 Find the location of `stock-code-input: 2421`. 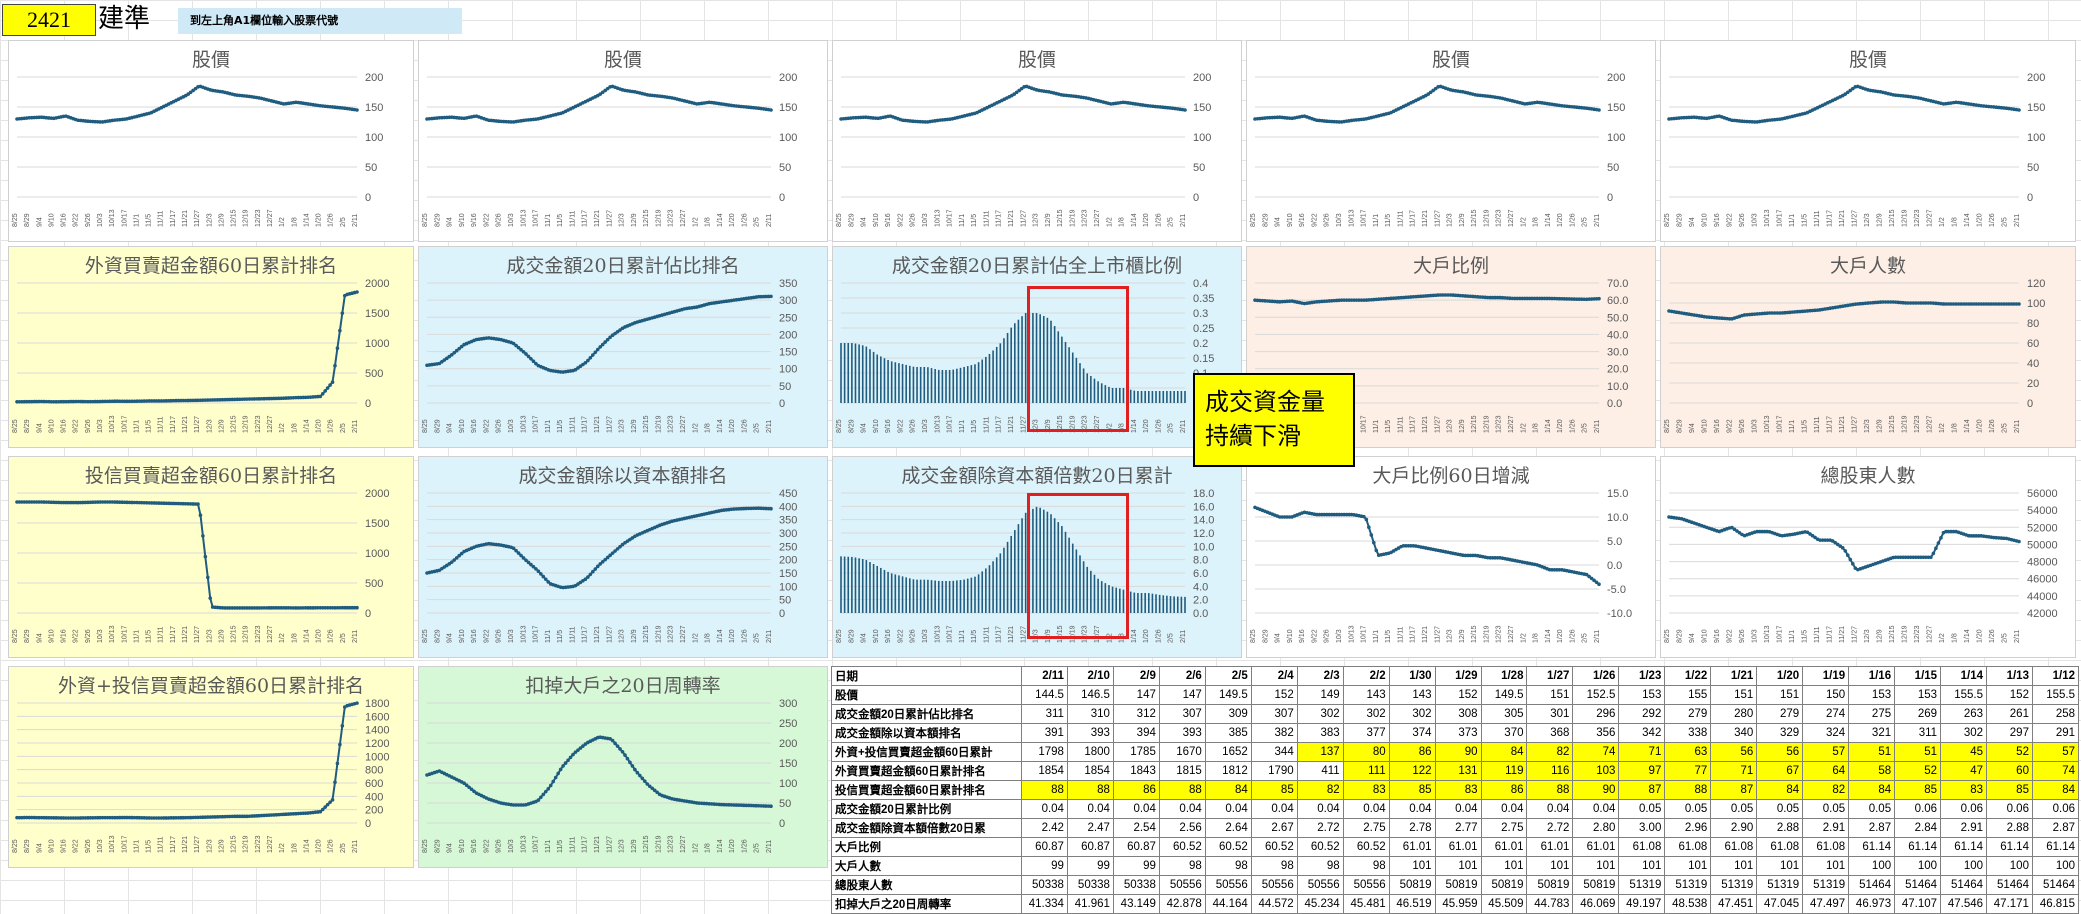

stock-code-input: 2421 is located at coordinates (49, 20).